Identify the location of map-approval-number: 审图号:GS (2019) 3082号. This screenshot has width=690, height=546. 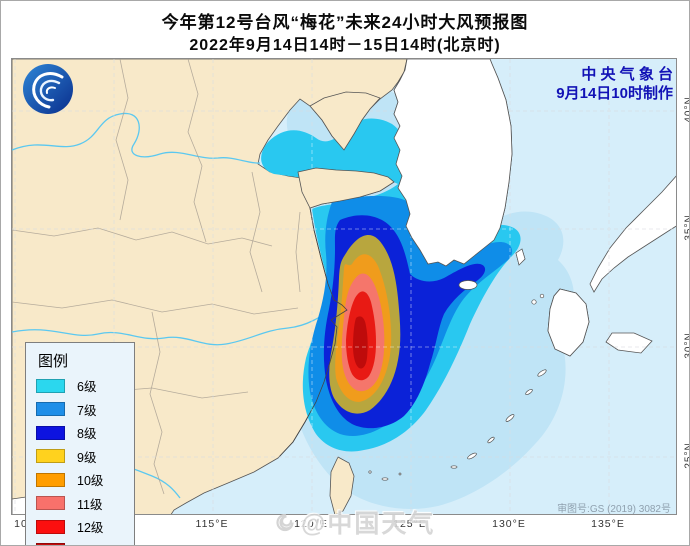
(614, 509).